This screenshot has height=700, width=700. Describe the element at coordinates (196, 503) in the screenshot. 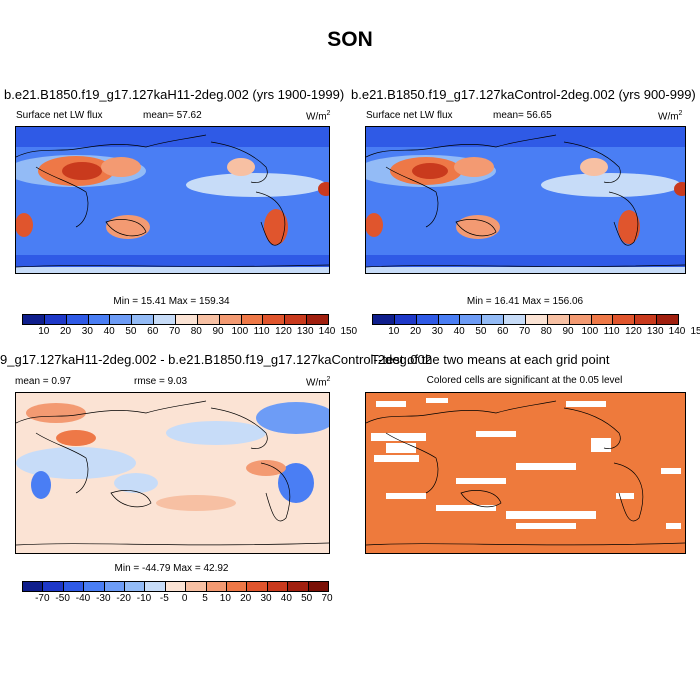

I see `panel-3-warm-south` at that location.